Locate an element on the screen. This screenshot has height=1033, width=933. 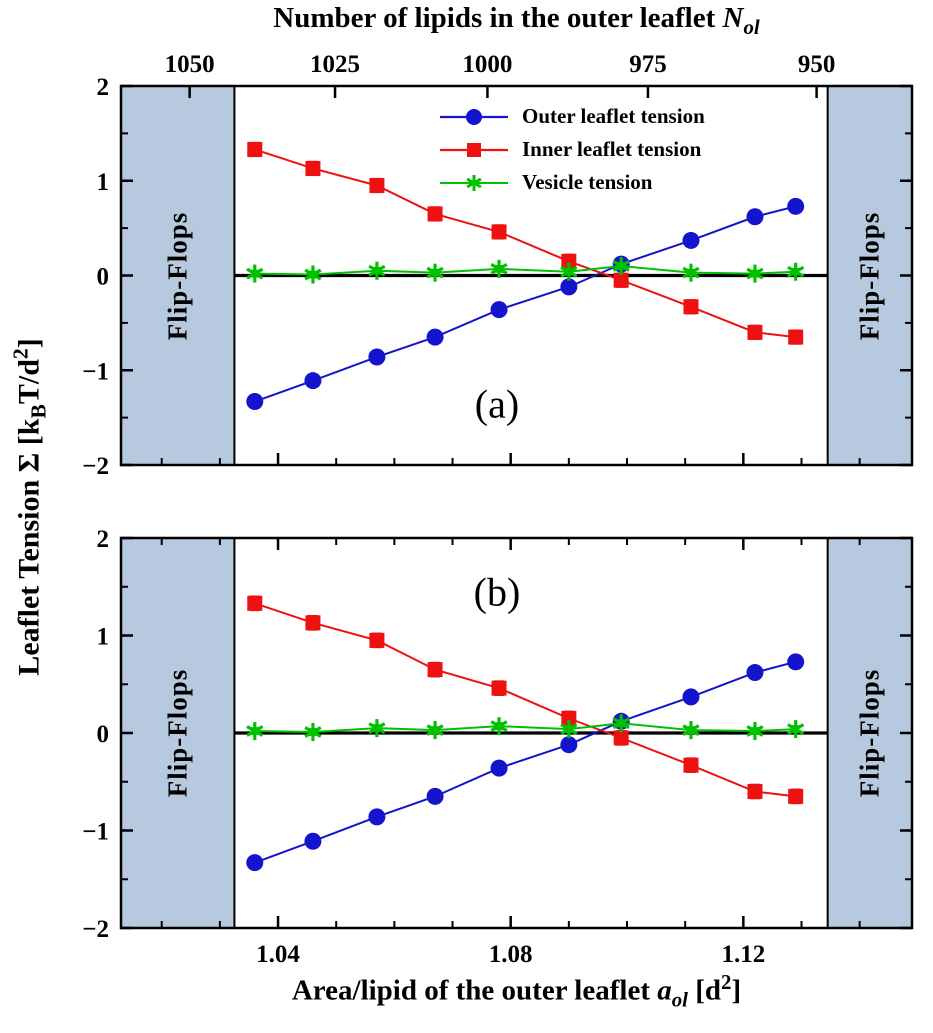
flip-flops-label-bottom-right: Flip-Flops is located at coordinates (869, 733).